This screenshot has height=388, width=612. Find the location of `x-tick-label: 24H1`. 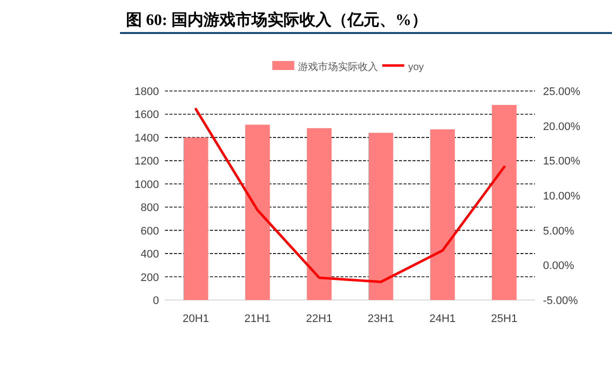

x-tick-label: 24H1 is located at coordinates (442, 319).